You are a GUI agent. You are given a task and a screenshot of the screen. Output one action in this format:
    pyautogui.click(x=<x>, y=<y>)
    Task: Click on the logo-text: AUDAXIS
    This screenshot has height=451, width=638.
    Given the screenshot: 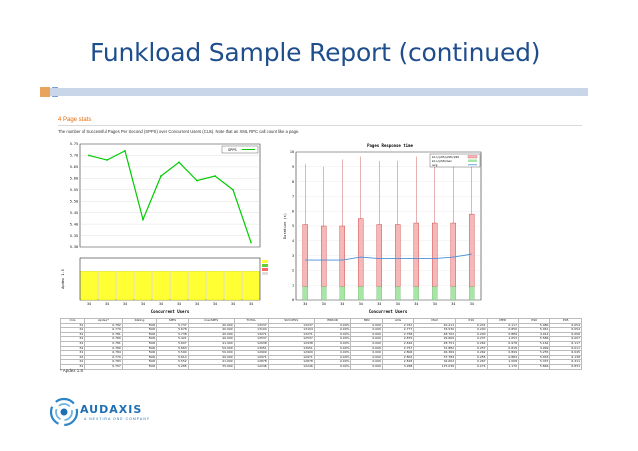 What is the action you would take?
    pyautogui.click(x=111, y=409)
    